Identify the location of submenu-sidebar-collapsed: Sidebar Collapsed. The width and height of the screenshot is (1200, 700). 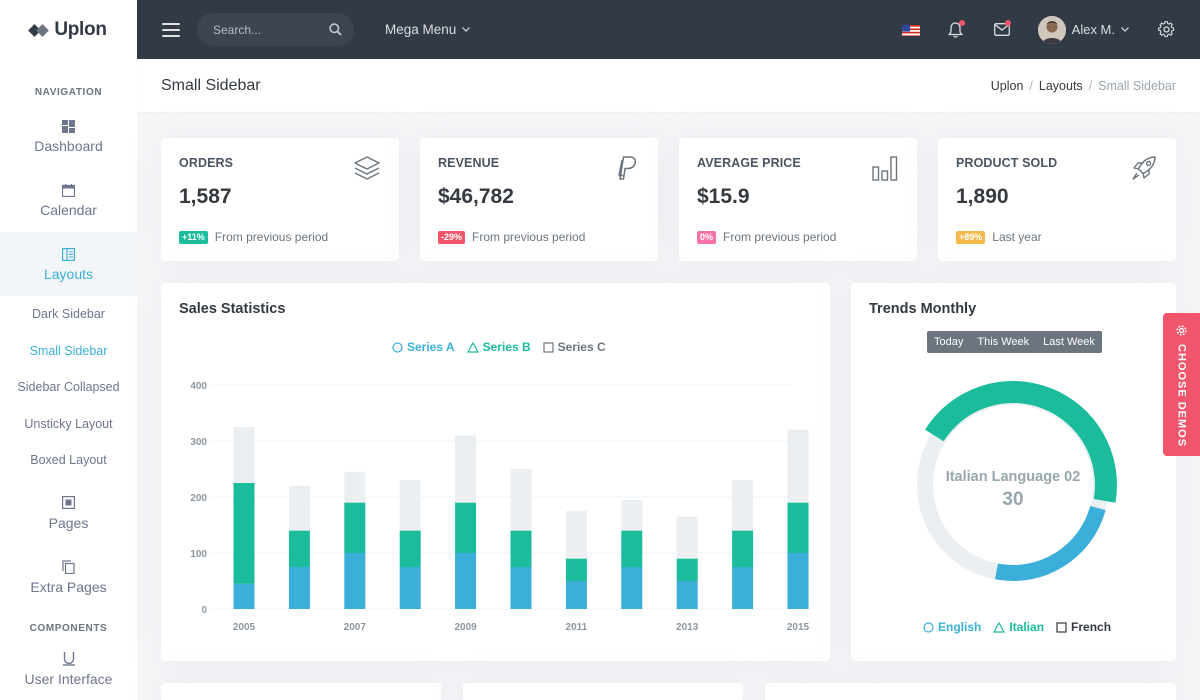
(68, 387).